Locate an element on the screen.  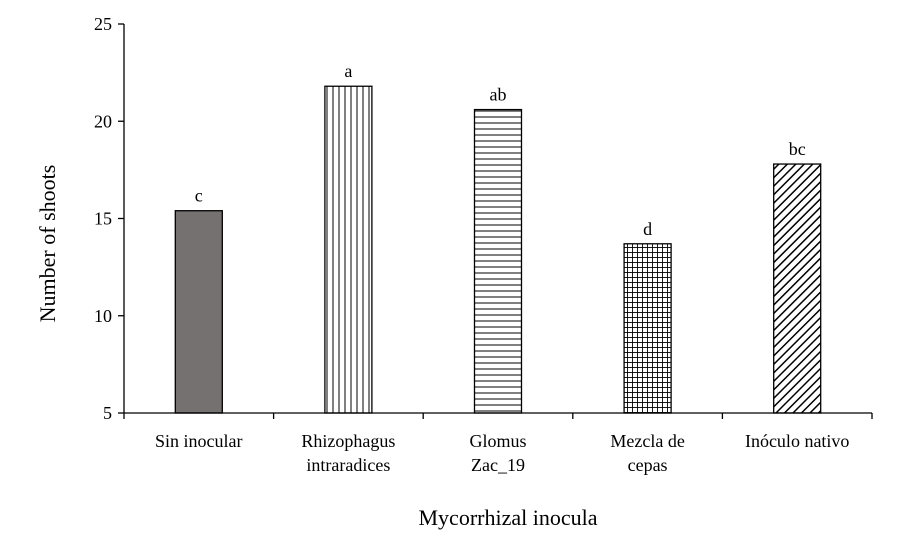
category-label-5: Inóculo nativo is located at coordinates (797, 441).